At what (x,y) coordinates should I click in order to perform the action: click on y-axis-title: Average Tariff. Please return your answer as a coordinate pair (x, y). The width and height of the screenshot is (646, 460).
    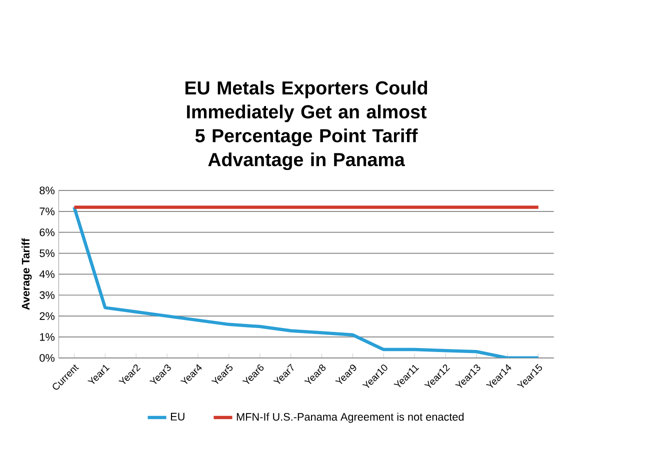
    Looking at the image, I should click on (27, 274).